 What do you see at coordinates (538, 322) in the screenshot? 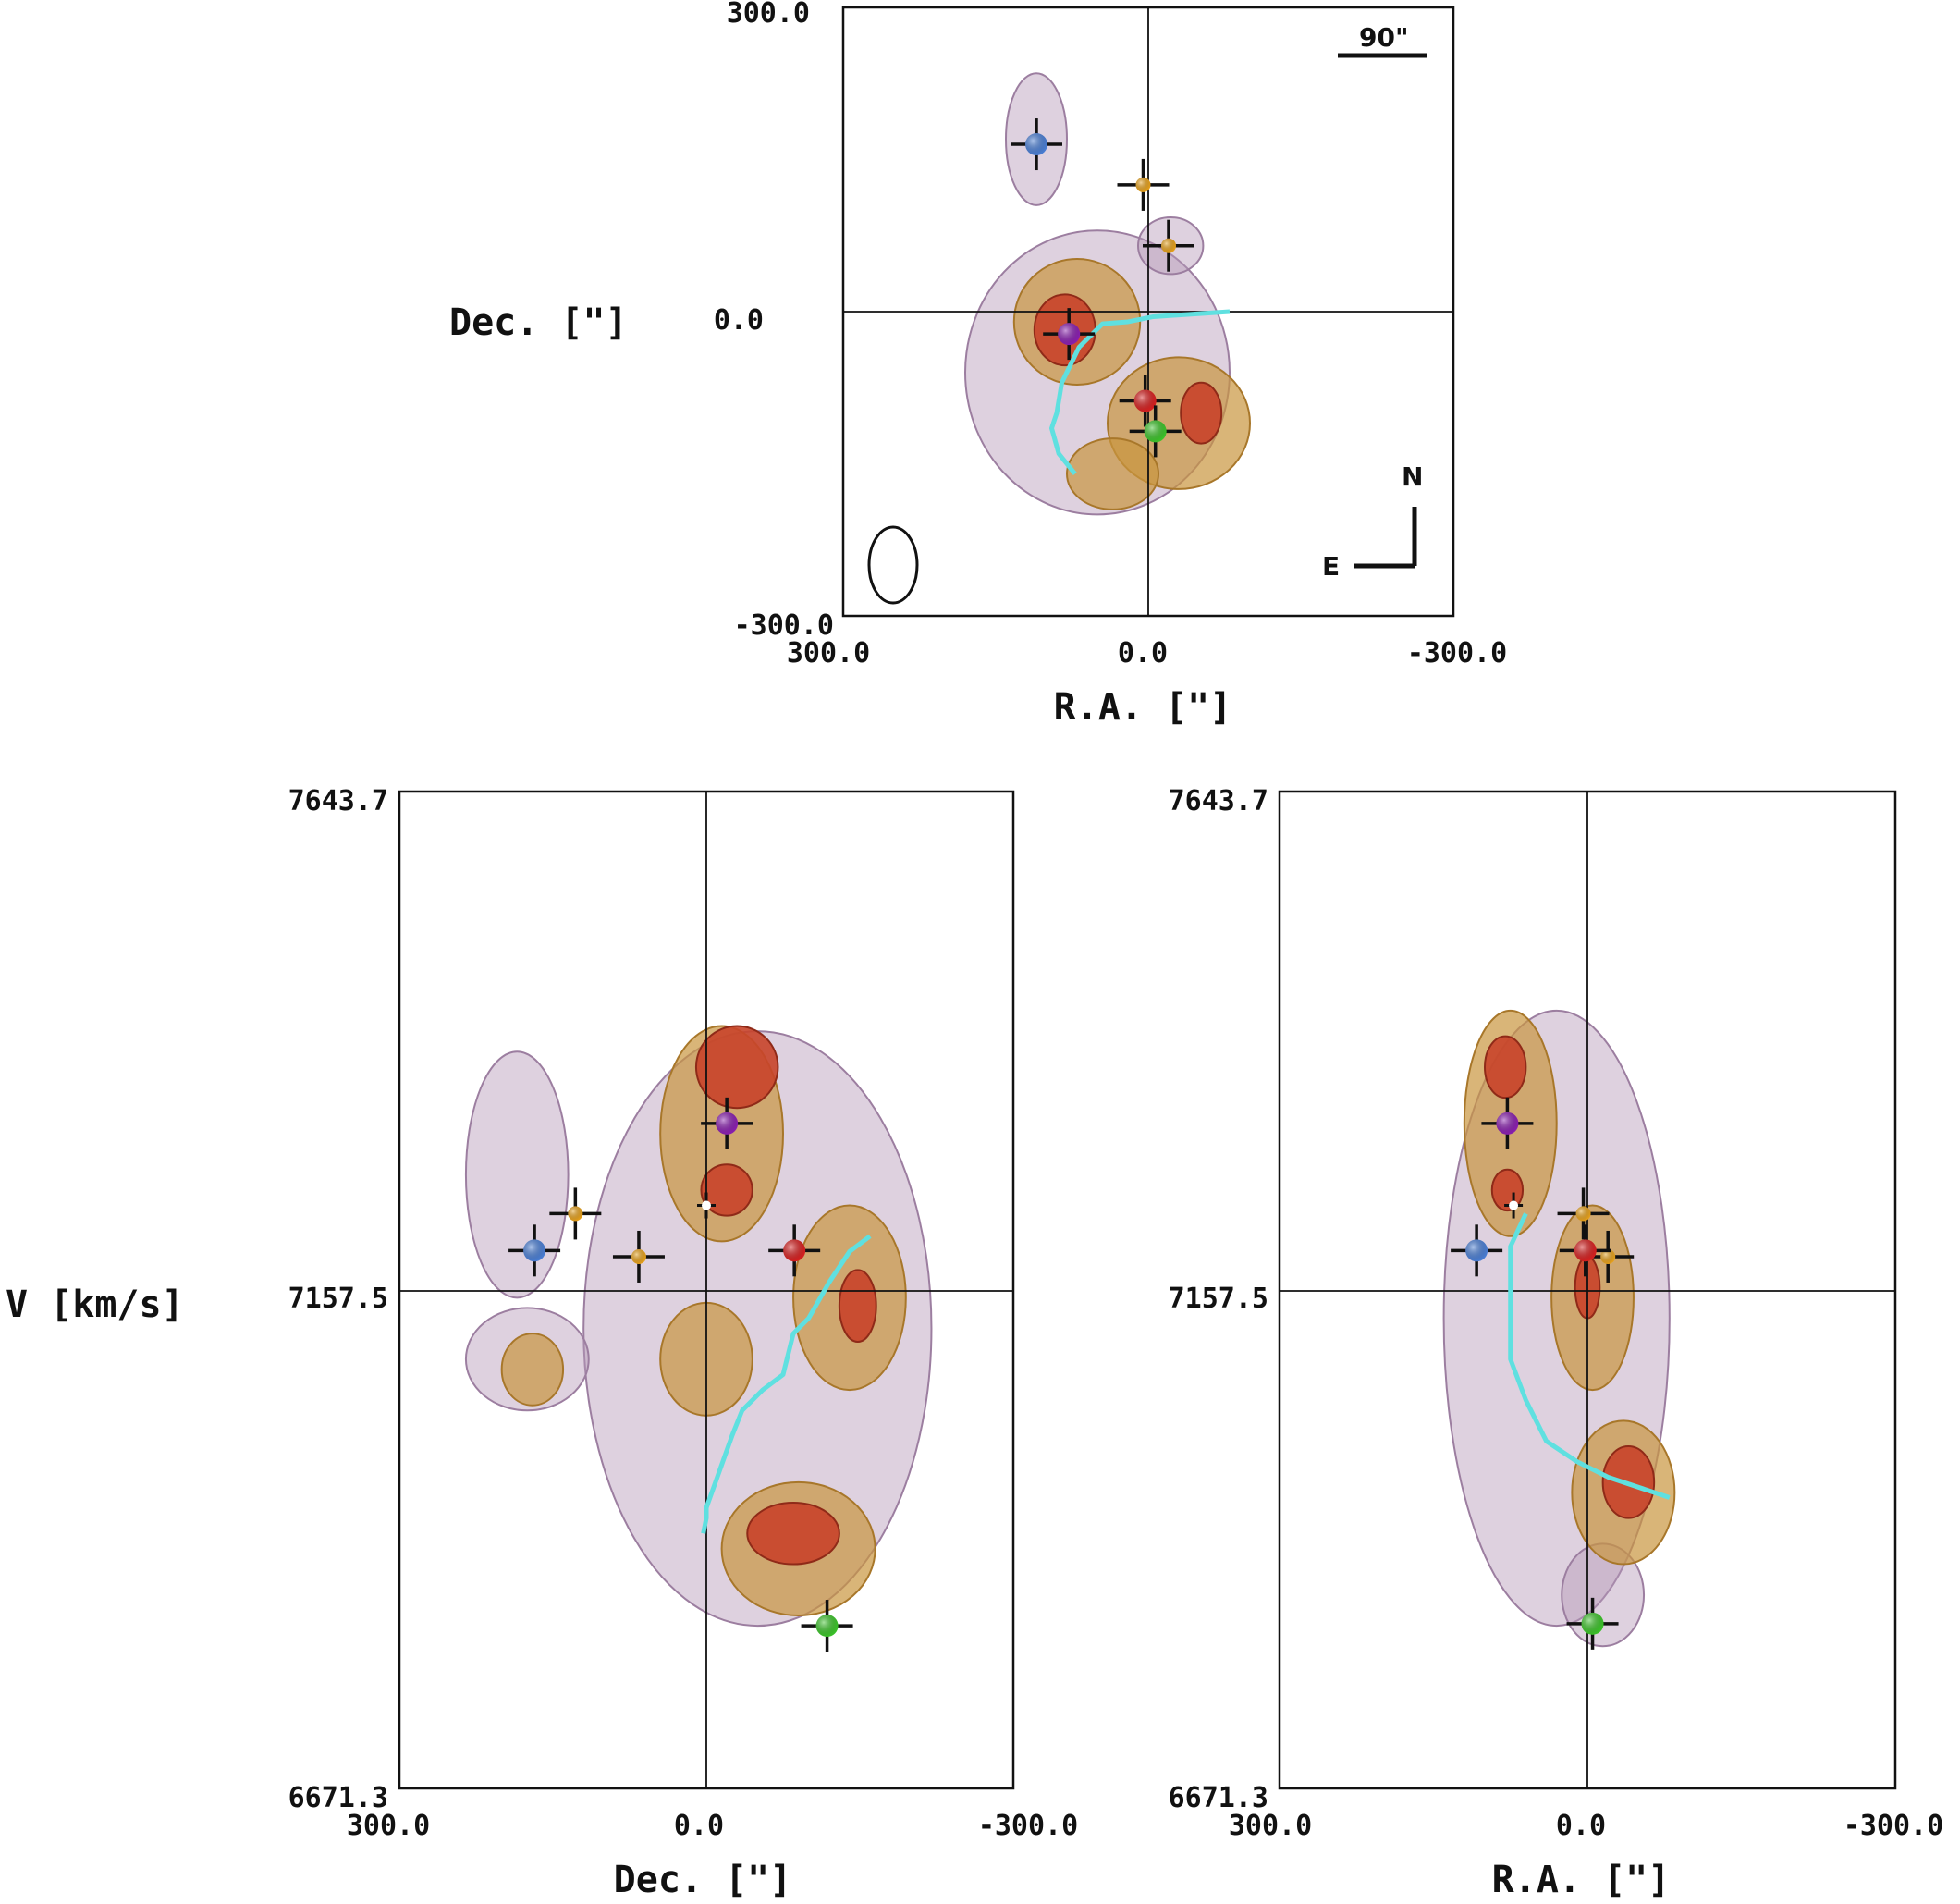
I see `top-y-axis-label: Dec. ["]` at bounding box center [538, 322].